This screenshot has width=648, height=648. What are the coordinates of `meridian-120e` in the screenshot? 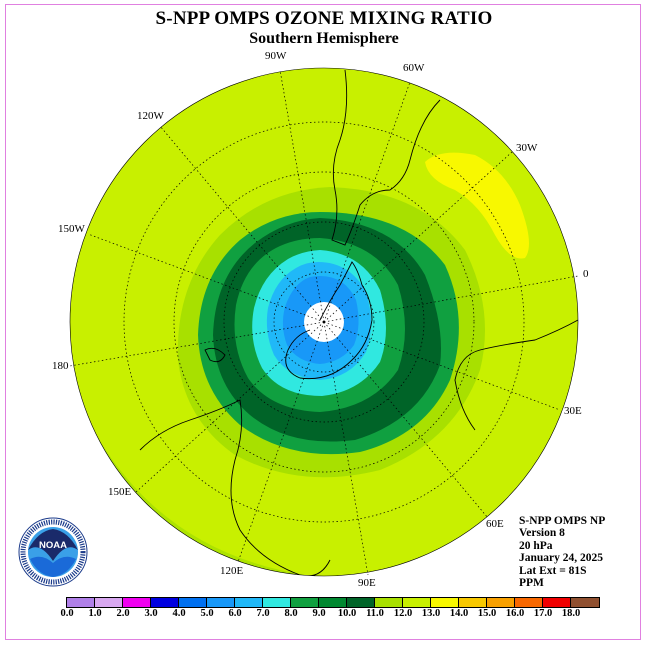 It's located at (281, 442).